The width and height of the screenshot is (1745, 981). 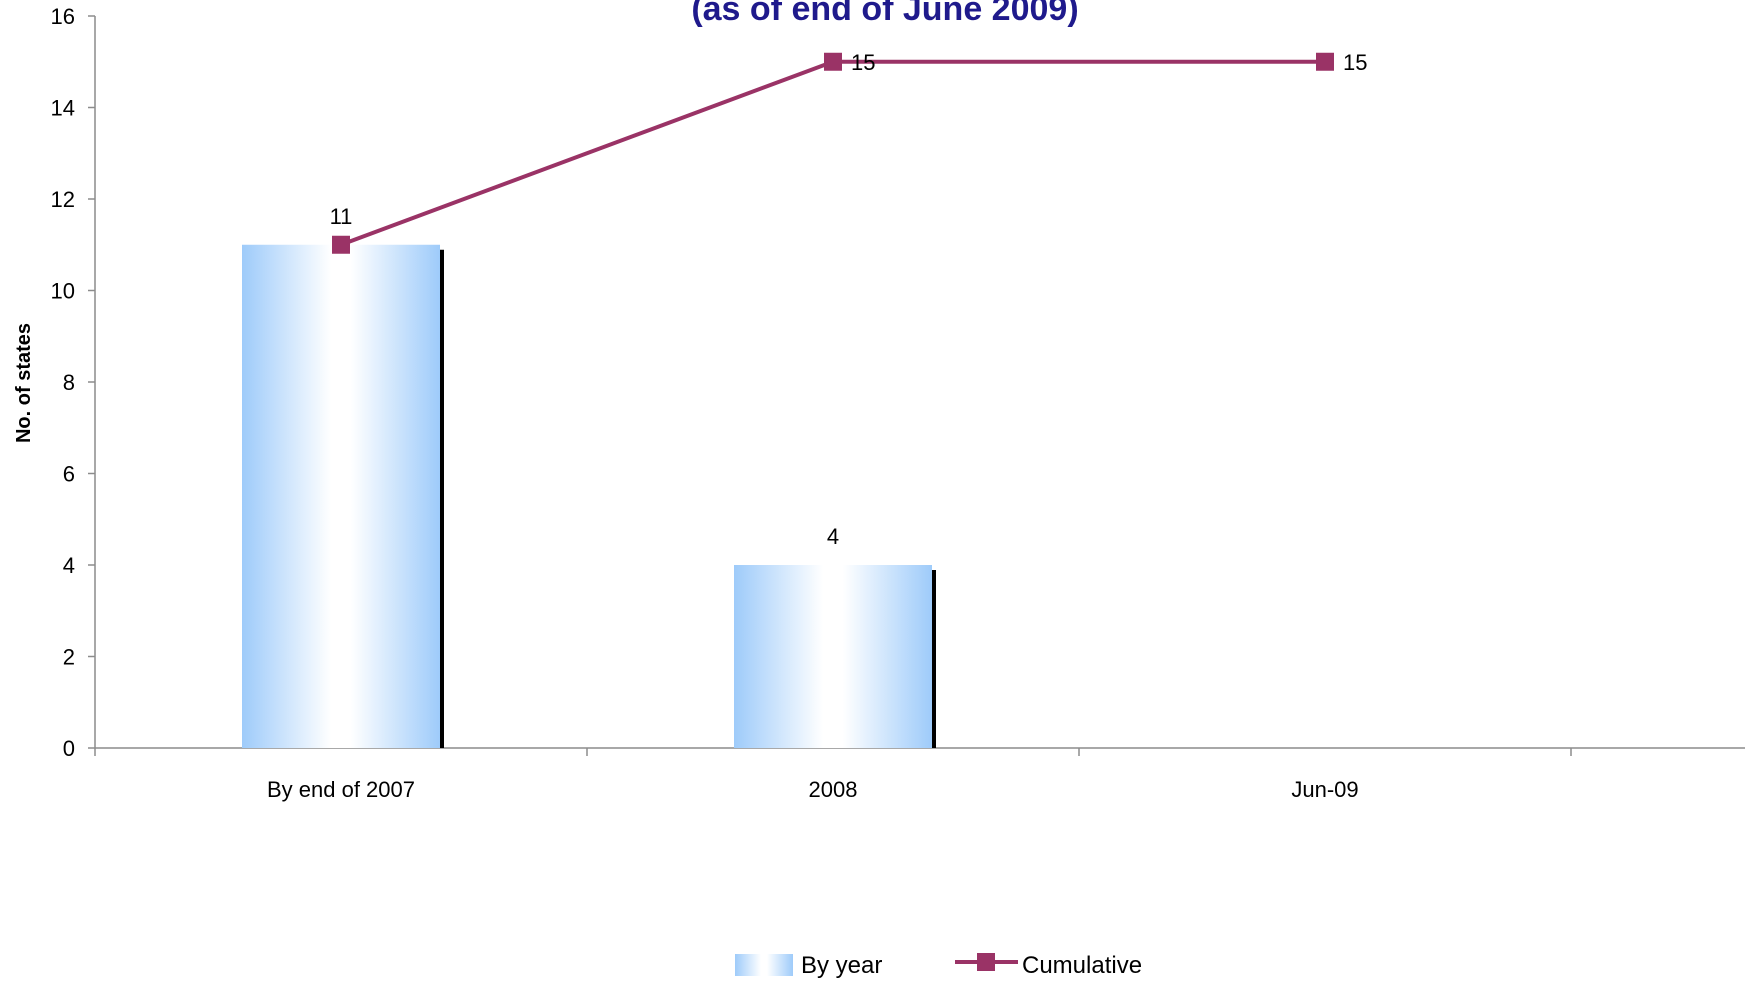 What do you see at coordinates (63, 108) in the screenshot?
I see `y-tick-label: 14` at bounding box center [63, 108].